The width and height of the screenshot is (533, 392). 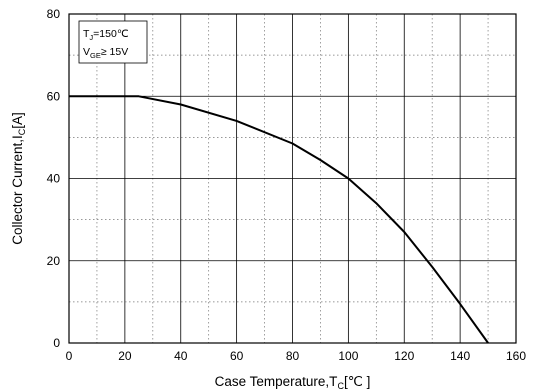 I want to click on x-tick-label: 160, so click(x=516, y=356).